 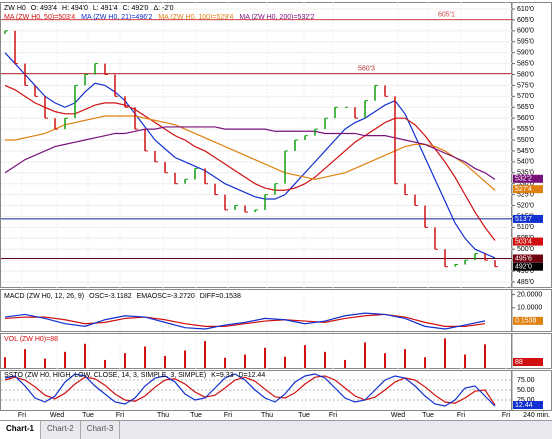 What do you see at coordinates (525, 107) in the screenshot?
I see `y-tick-label: 565'0` at bounding box center [525, 107].